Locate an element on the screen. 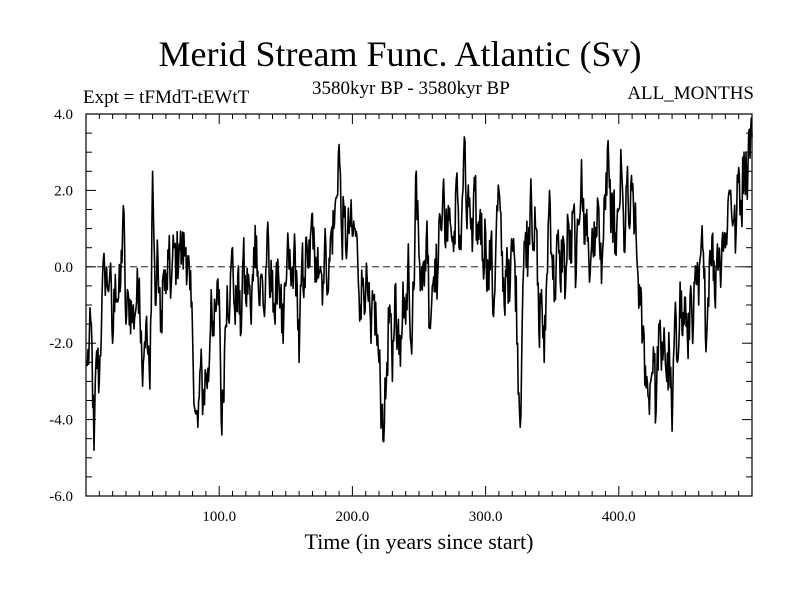 The height and width of the screenshot is (600, 800). y-tick-label: -2.0 is located at coordinates (61, 344).